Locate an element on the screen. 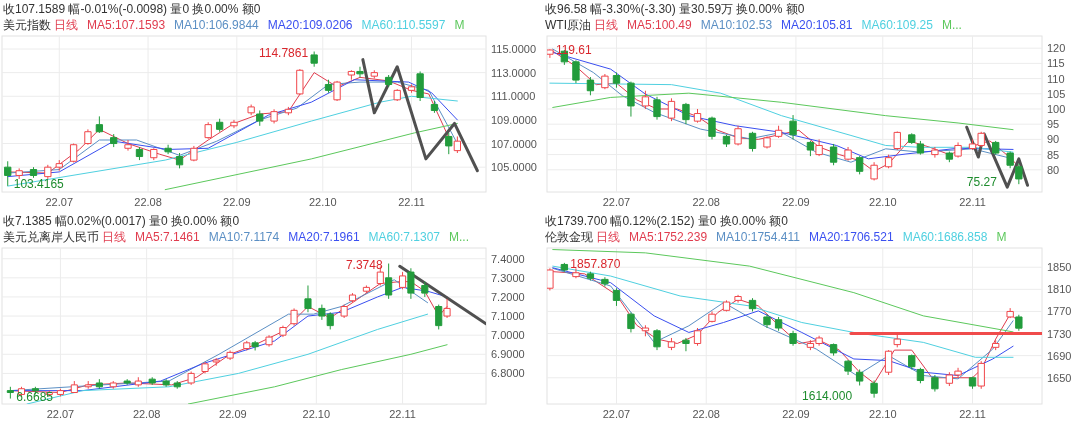 The width and height of the screenshot is (1080, 425). chart-title: 美元兑离岸人民币 is located at coordinates (51, 237).